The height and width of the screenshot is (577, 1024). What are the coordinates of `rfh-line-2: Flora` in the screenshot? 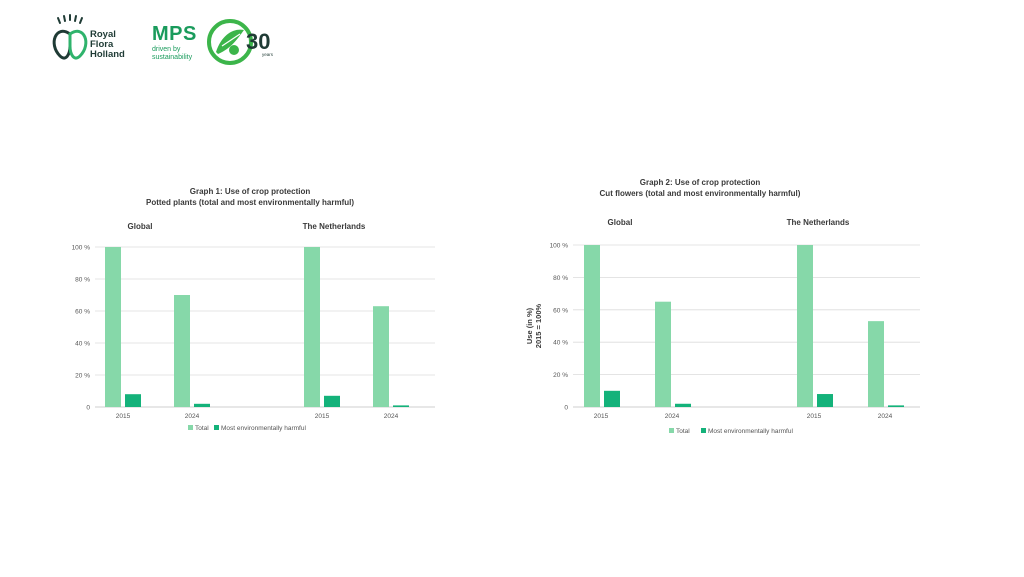 It's located at (102, 44).